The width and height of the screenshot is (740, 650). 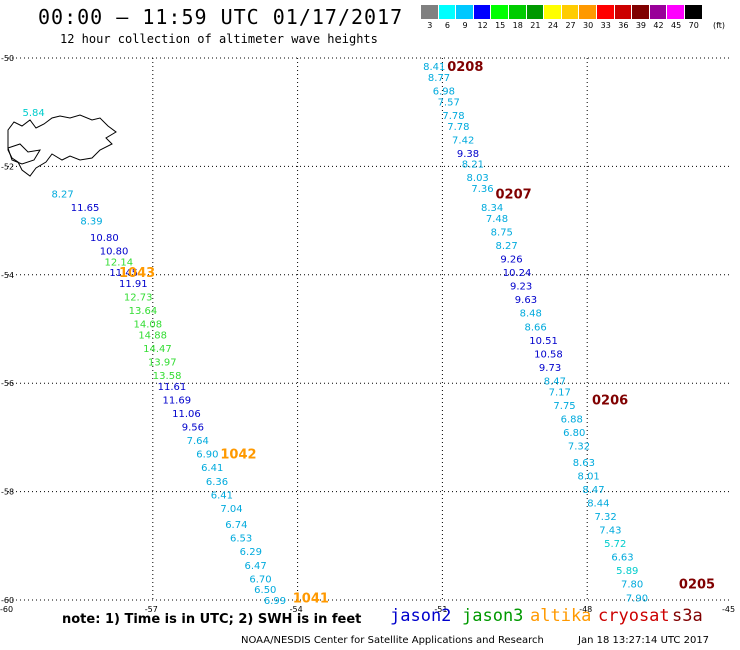 I want to click on wave-height-value: 10.51, so click(x=543, y=341).